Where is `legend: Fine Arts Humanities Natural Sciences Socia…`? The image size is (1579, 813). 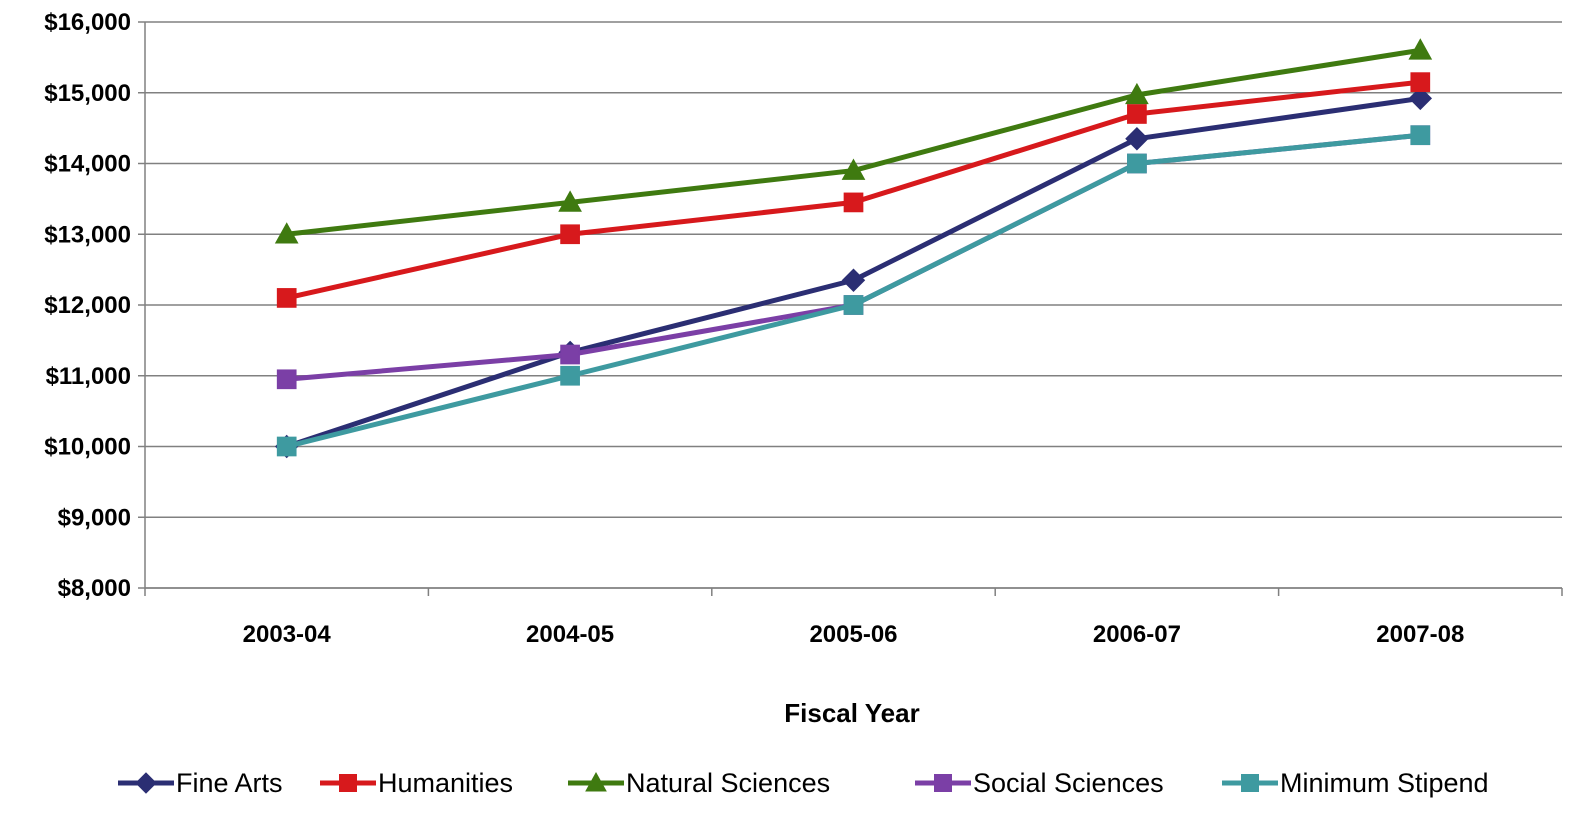
legend: Fine Arts Humanities Natural Sciences Socia… is located at coordinates (803, 783).